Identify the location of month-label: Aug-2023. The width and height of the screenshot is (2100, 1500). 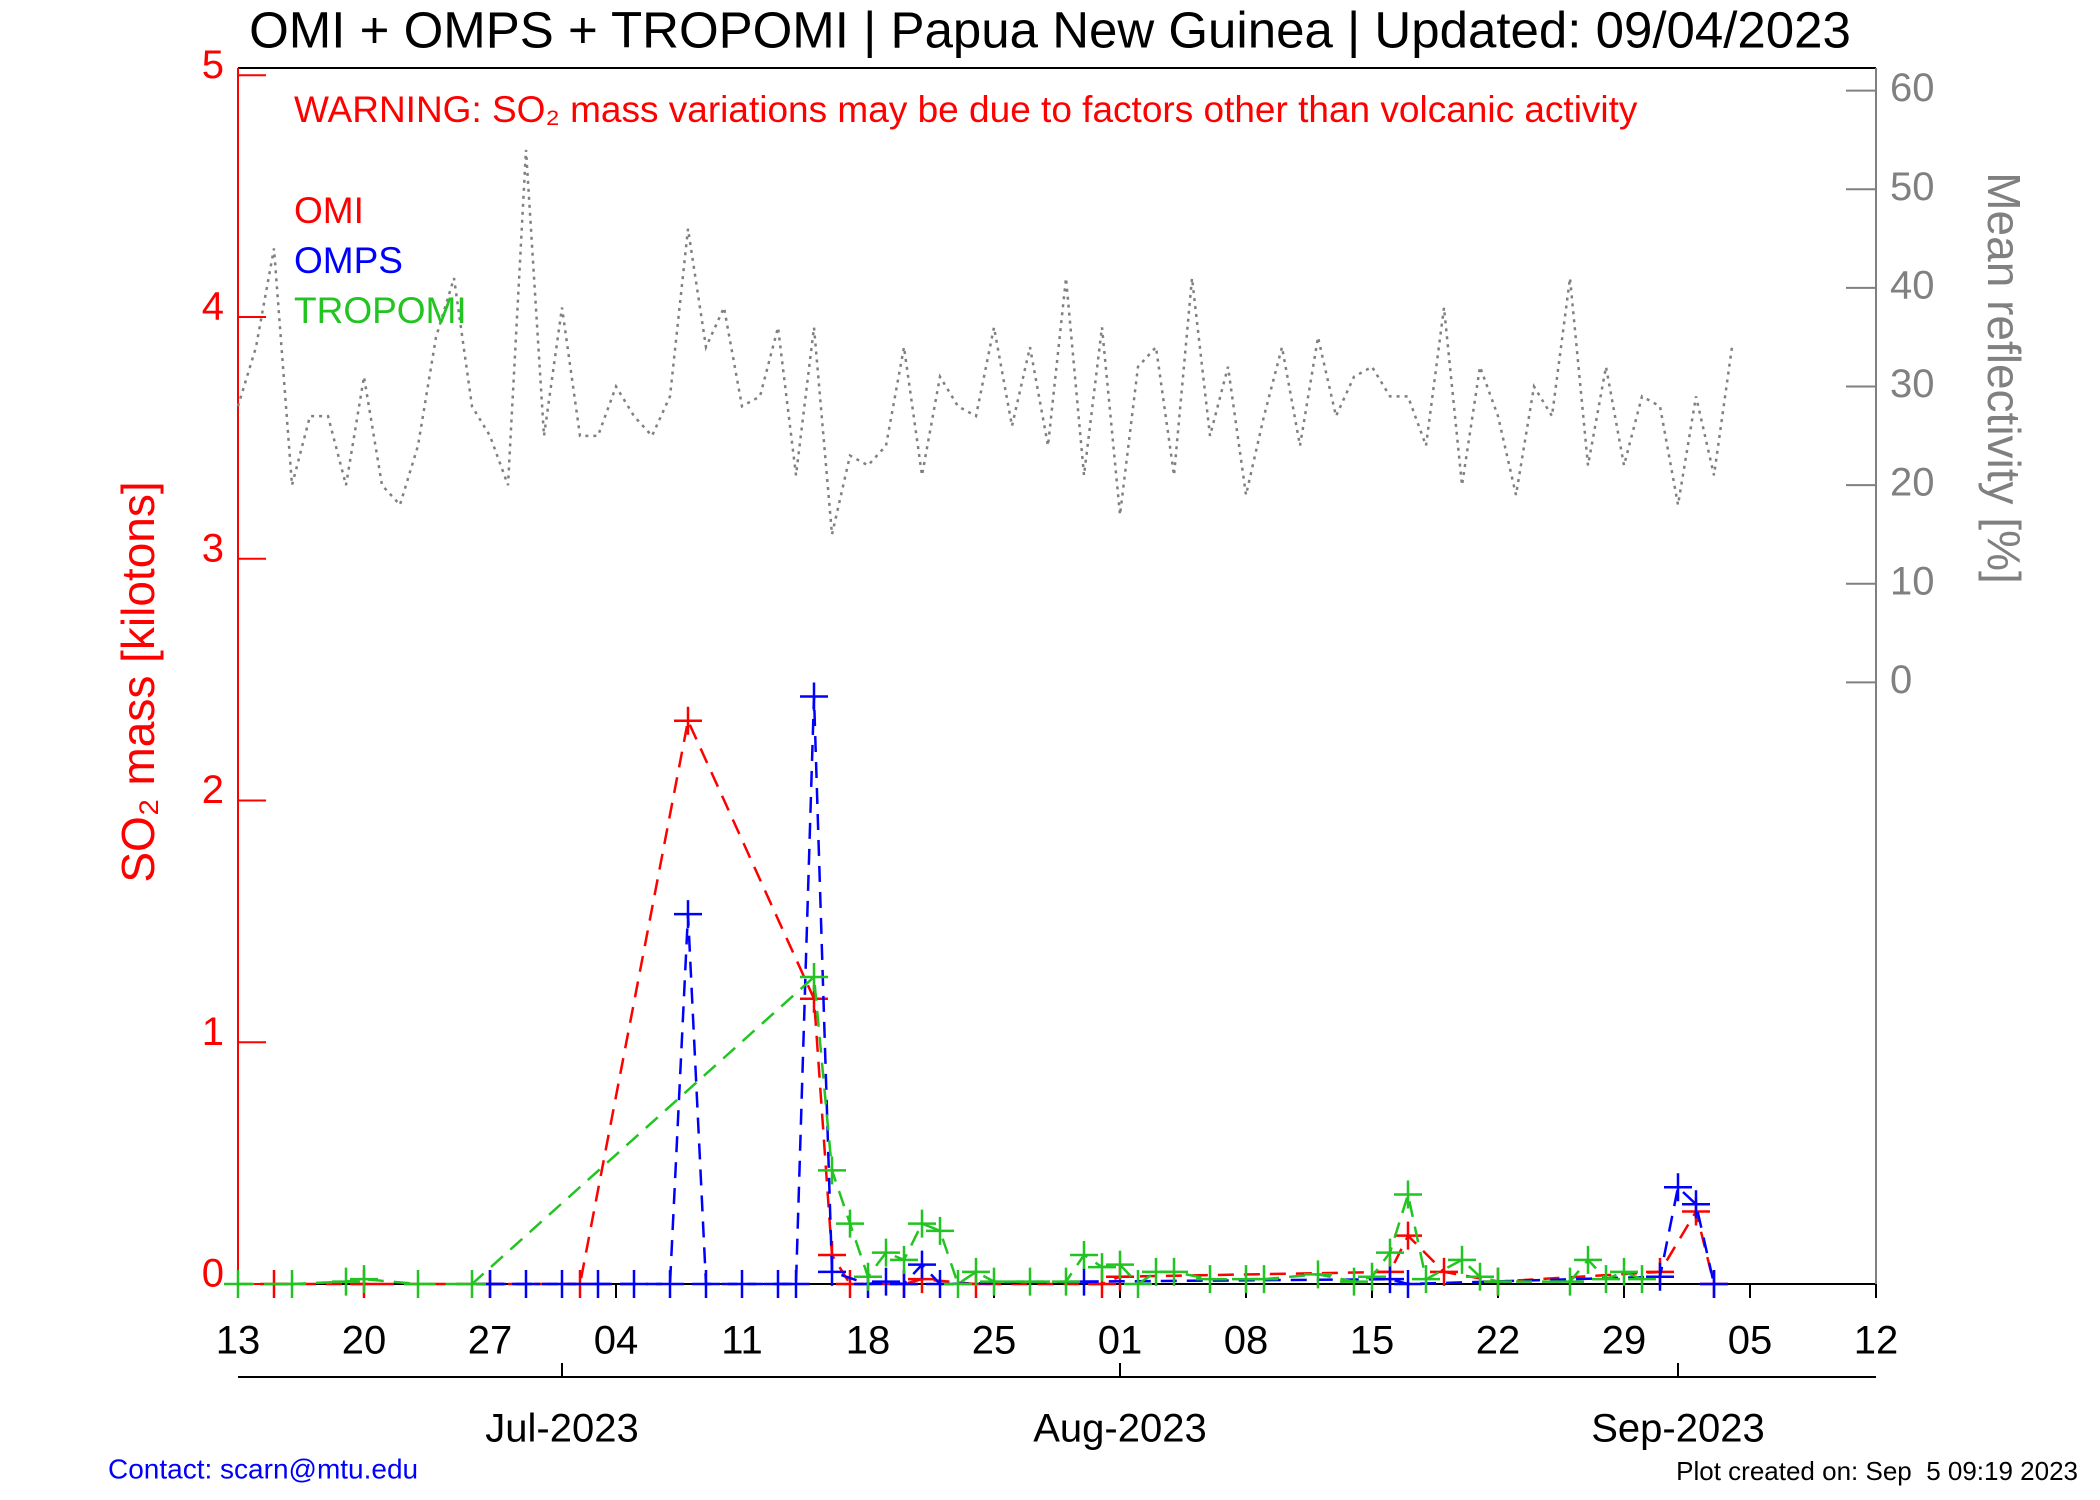
(1119, 1429).